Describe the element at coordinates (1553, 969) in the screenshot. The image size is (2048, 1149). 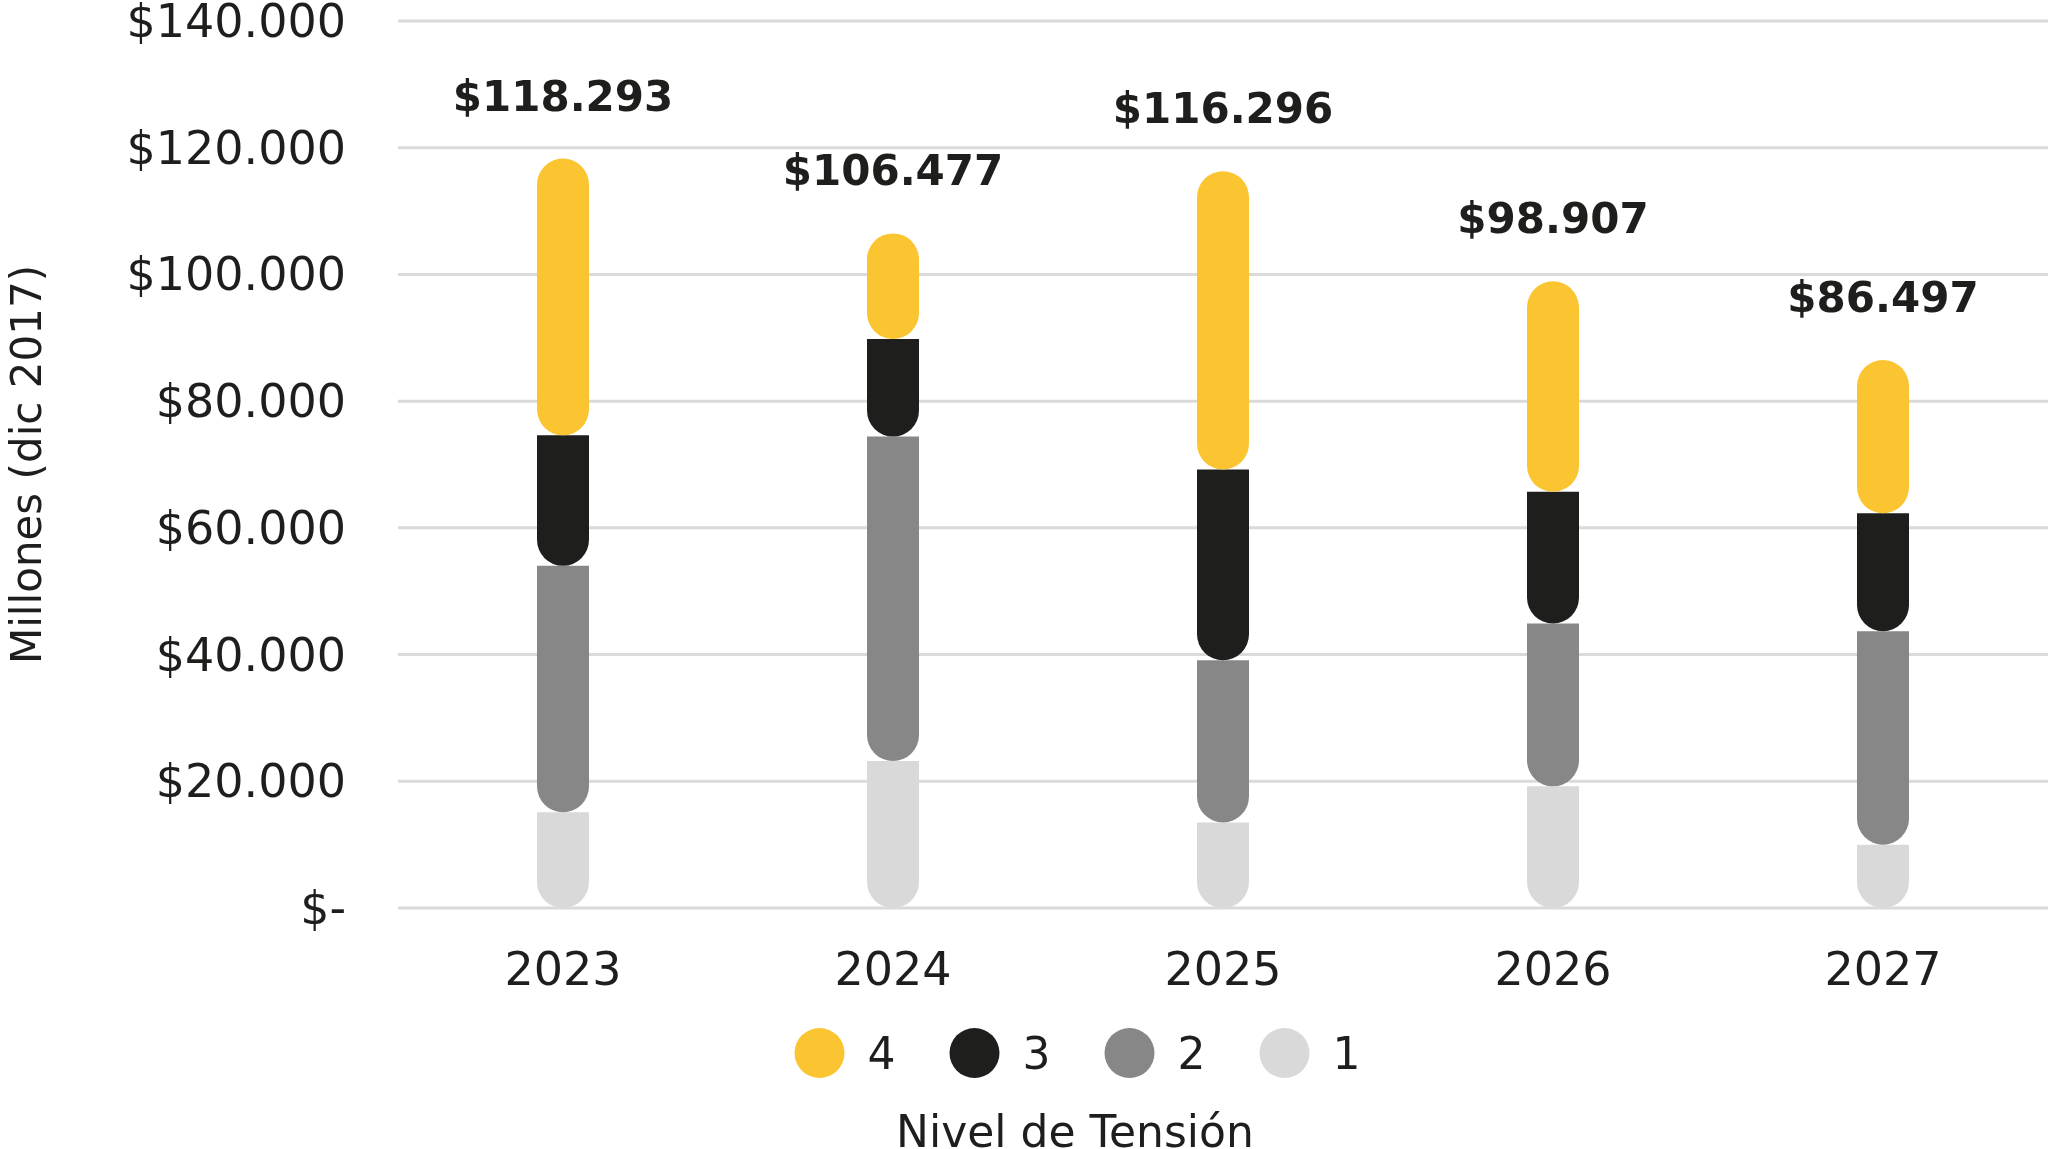
I see `x-tick-label: 2026` at that location.